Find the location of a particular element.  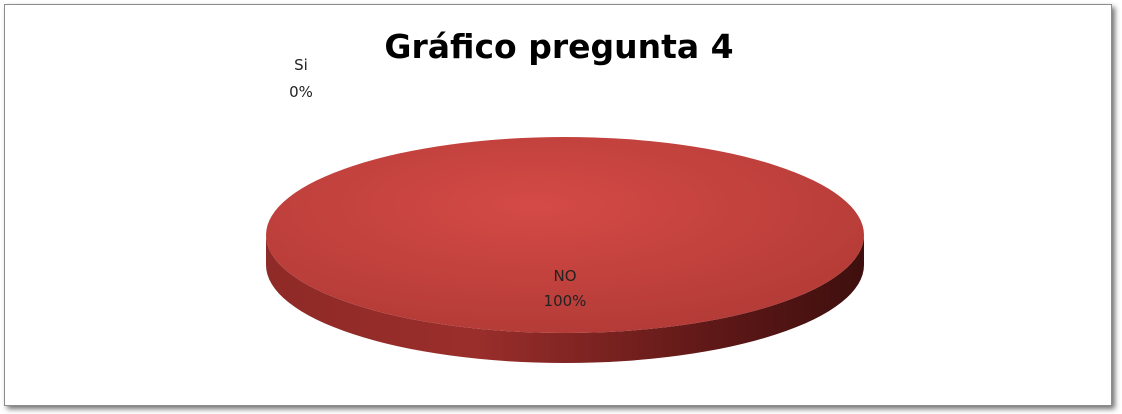

slice-label-no: NO is located at coordinates (564, 276).